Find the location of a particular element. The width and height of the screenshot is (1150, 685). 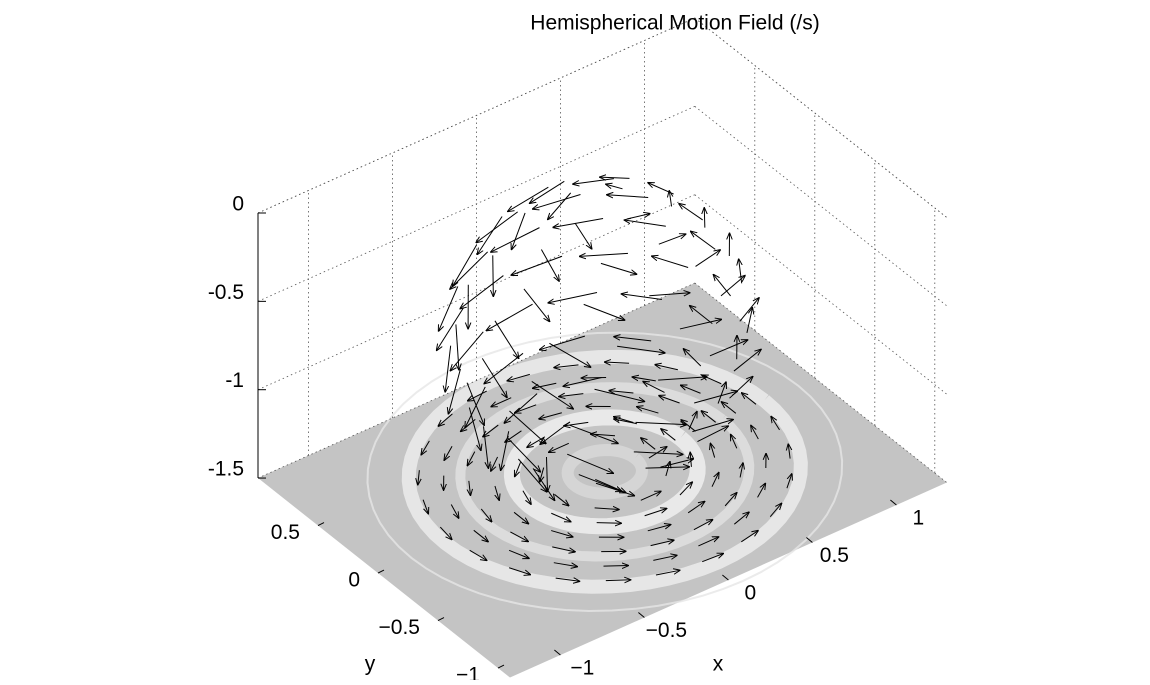

y-tick-label: −1 is located at coordinates (468, 672).